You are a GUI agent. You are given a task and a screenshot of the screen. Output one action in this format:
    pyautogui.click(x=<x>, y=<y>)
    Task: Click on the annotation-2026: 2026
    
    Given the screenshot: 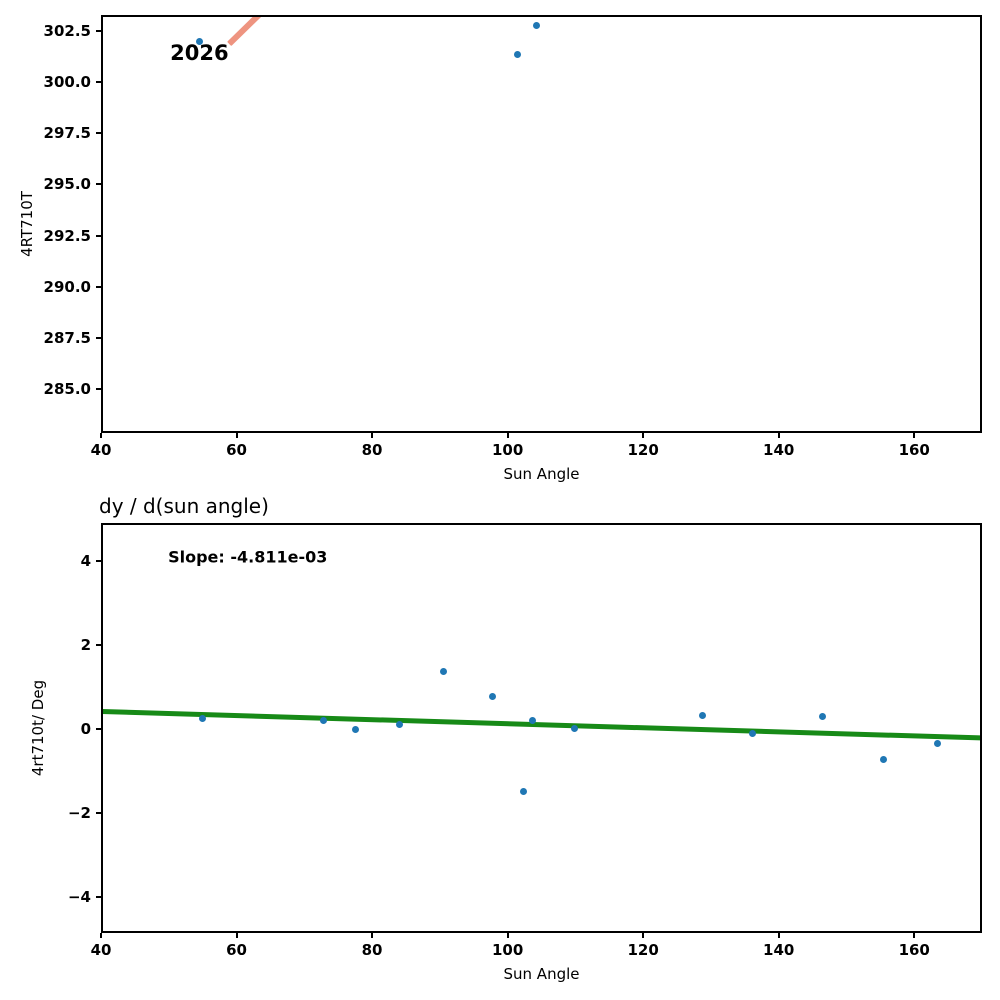 What is the action you would take?
    pyautogui.click(x=199, y=53)
    